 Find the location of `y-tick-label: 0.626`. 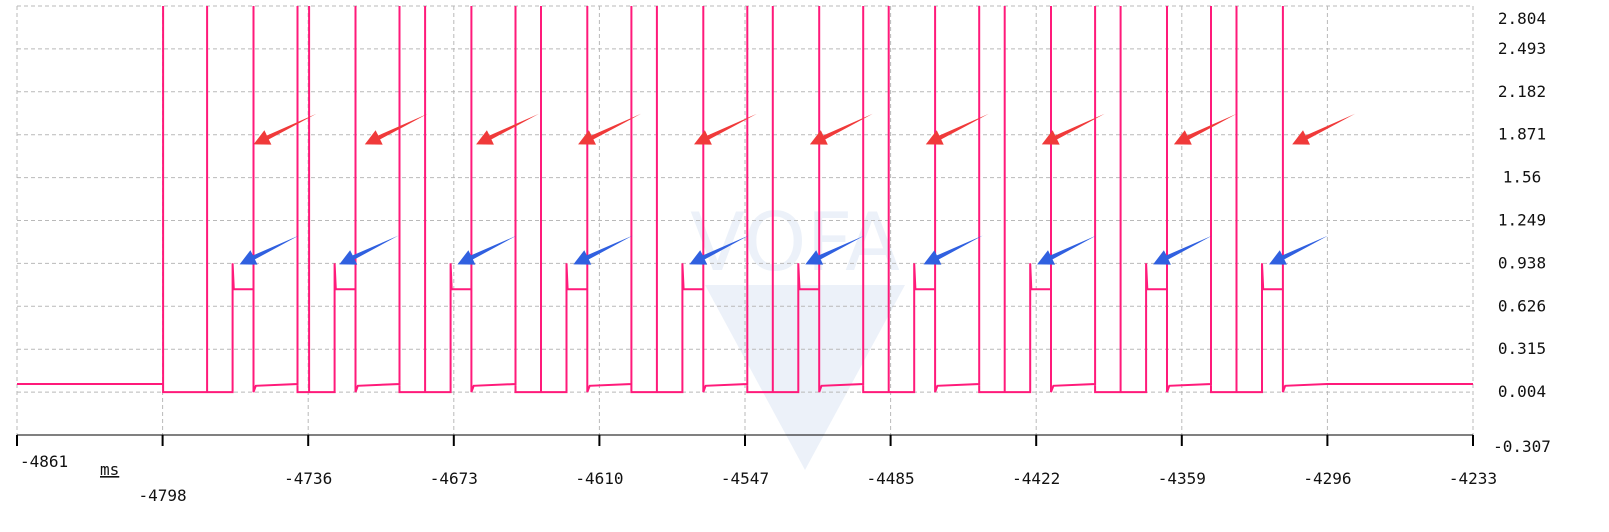

y-tick-label: 0.626 is located at coordinates (1522, 305).